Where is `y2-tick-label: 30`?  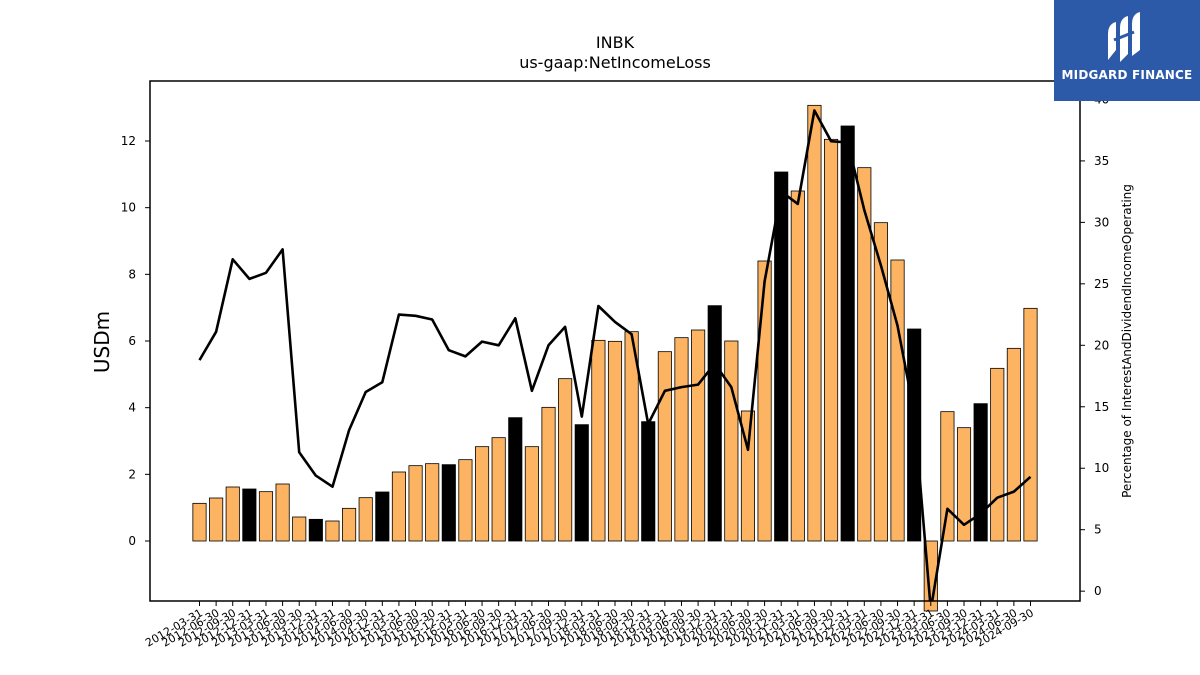 y2-tick-label: 30 is located at coordinates (1101, 222).